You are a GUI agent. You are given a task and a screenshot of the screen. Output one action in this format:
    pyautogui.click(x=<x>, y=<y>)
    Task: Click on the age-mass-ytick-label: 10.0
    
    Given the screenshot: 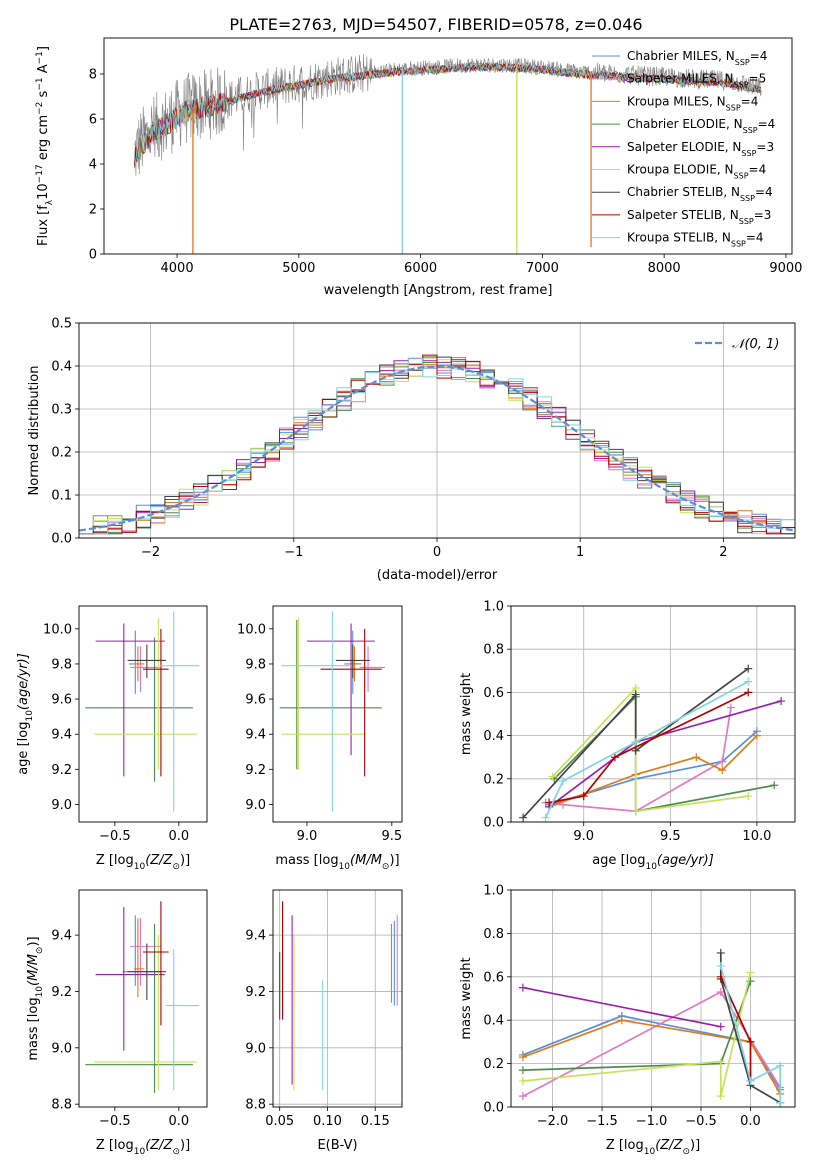 What is the action you would take?
    pyautogui.click(x=251, y=629)
    